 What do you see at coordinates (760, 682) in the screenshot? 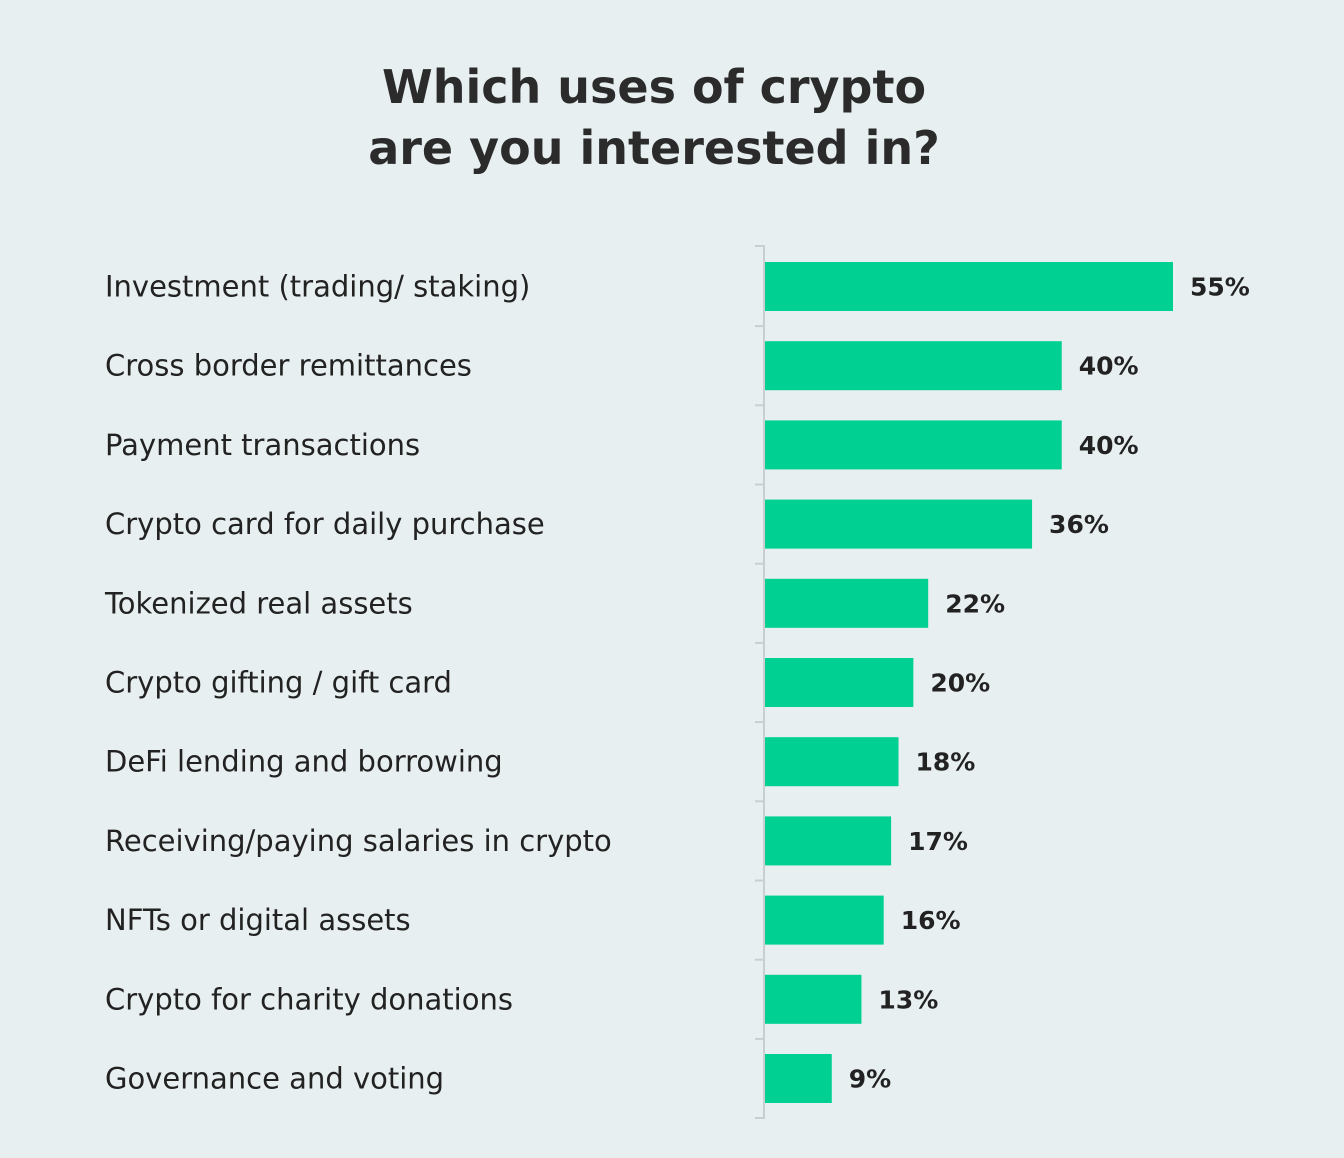
I see `y-axis` at bounding box center [760, 682].